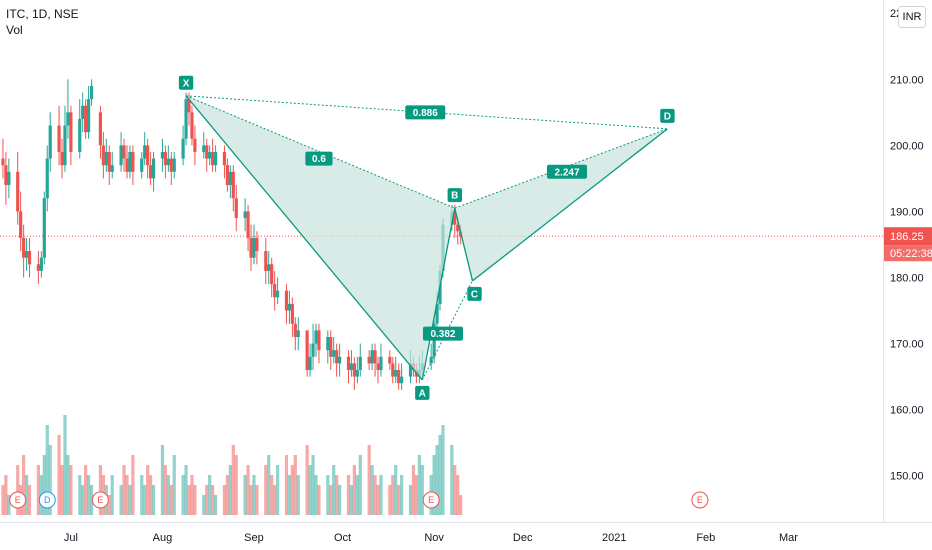 This screenshot has width=932, height=550. What do you see at coordinates (561, 204) in the screenshot?
I see `pattern-fill-bcd` at bounding box center [561, 204].